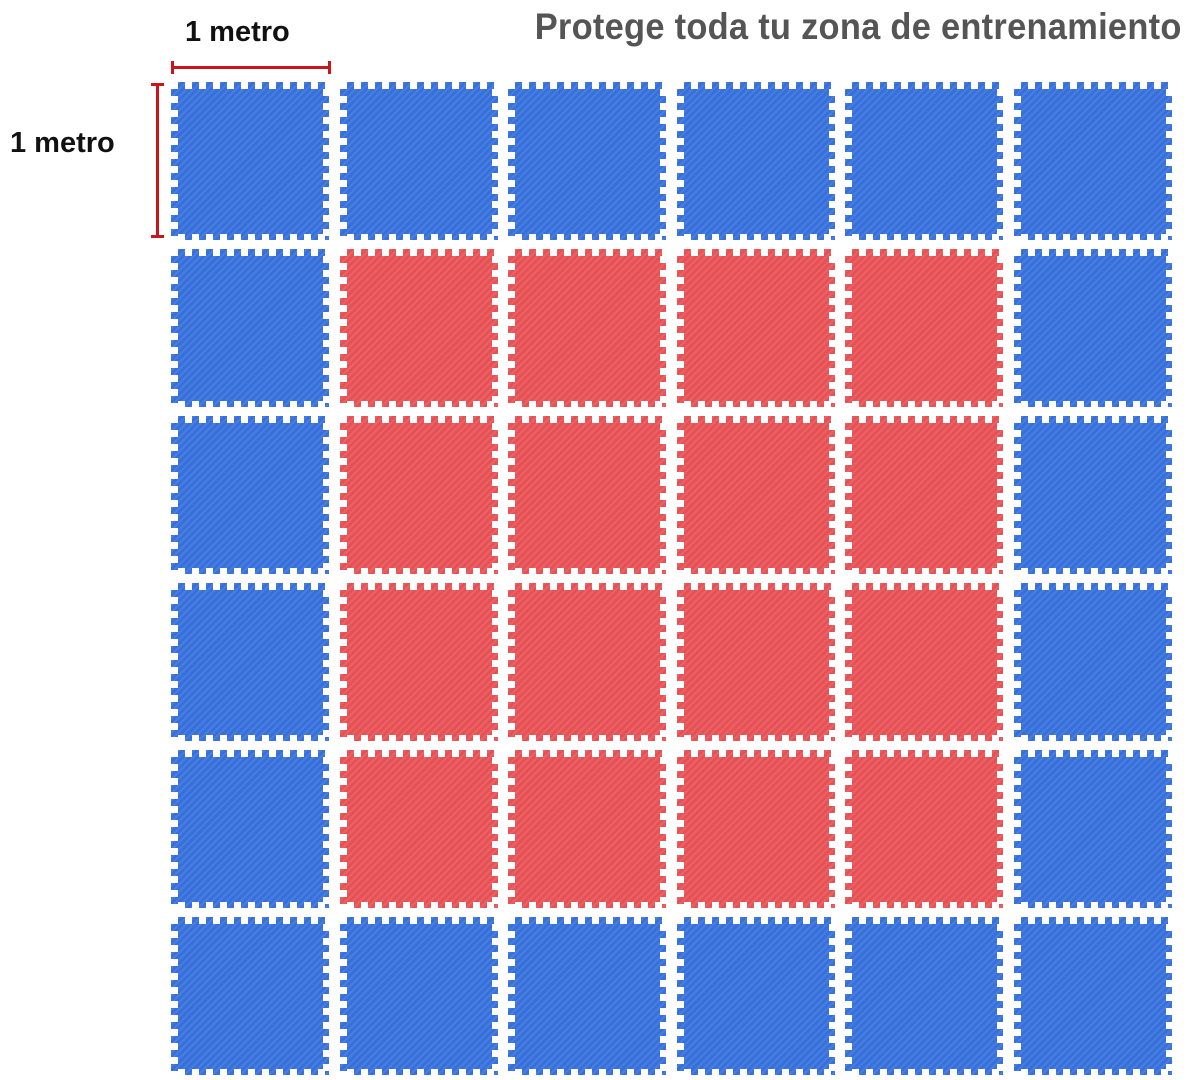 This screenshot has height=1080, width=1200. Describe the element at coordinates (237, 32) in the screenshot. I see `width-dimension-label: 1 metro` at that location.